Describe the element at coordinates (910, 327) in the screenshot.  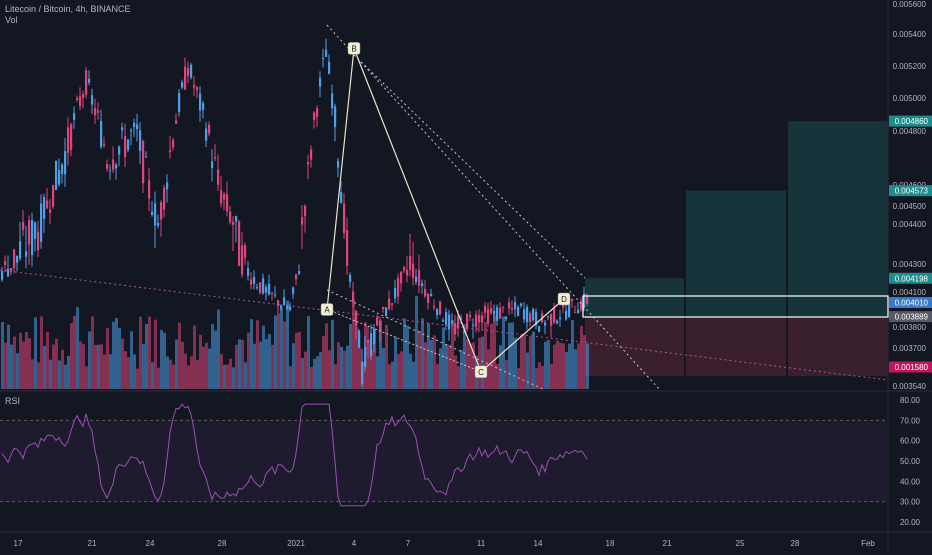
I see `price-tick: 0.003800` at that location.